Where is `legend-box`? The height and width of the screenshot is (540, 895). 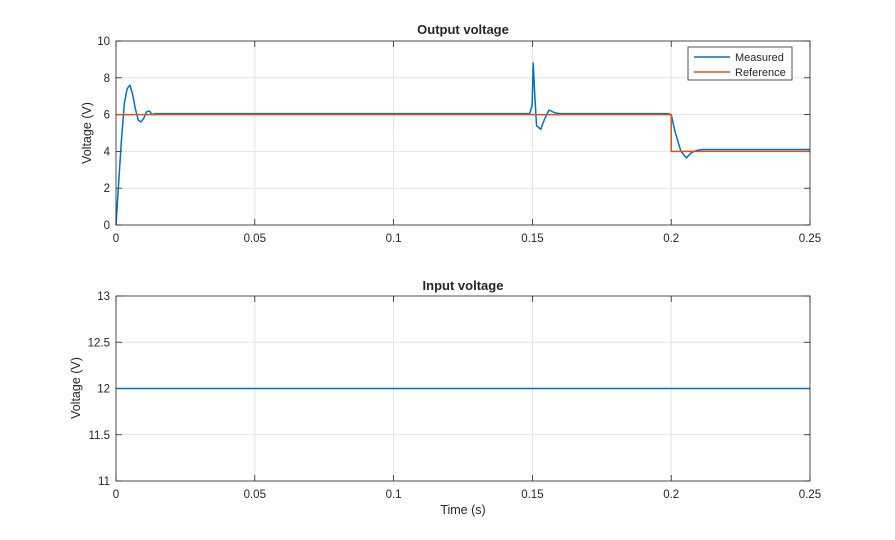
legend-box is located at coordinates (740, 63).